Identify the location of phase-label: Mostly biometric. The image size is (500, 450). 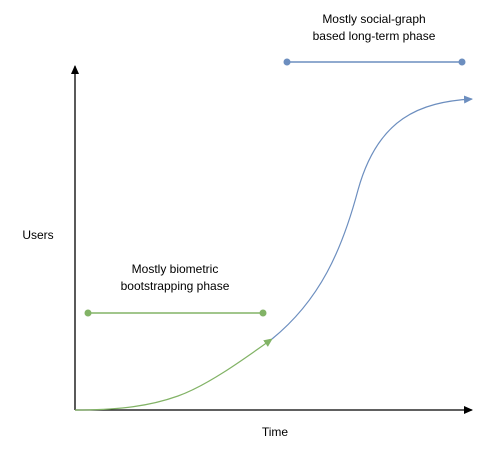
(175, 269).